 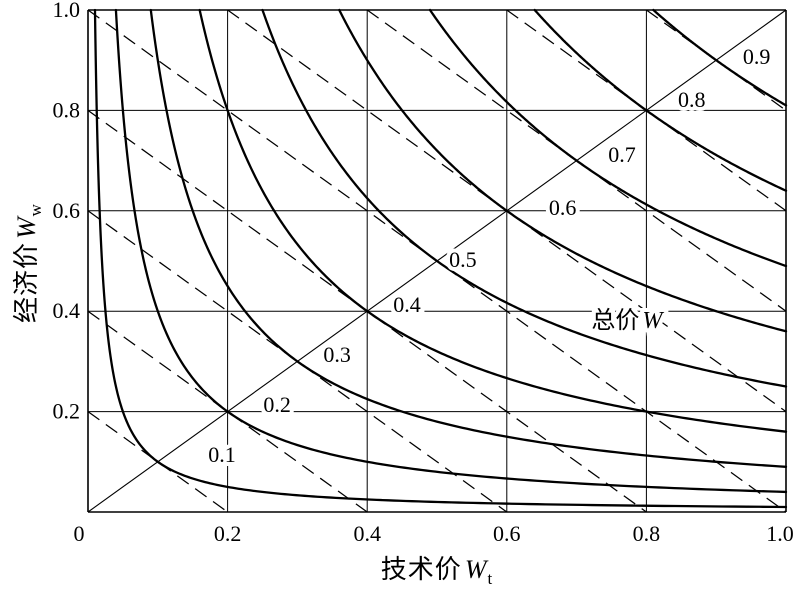 I want to click on y-tick-label-0.4: 0.4, so click(x=67, y=310).